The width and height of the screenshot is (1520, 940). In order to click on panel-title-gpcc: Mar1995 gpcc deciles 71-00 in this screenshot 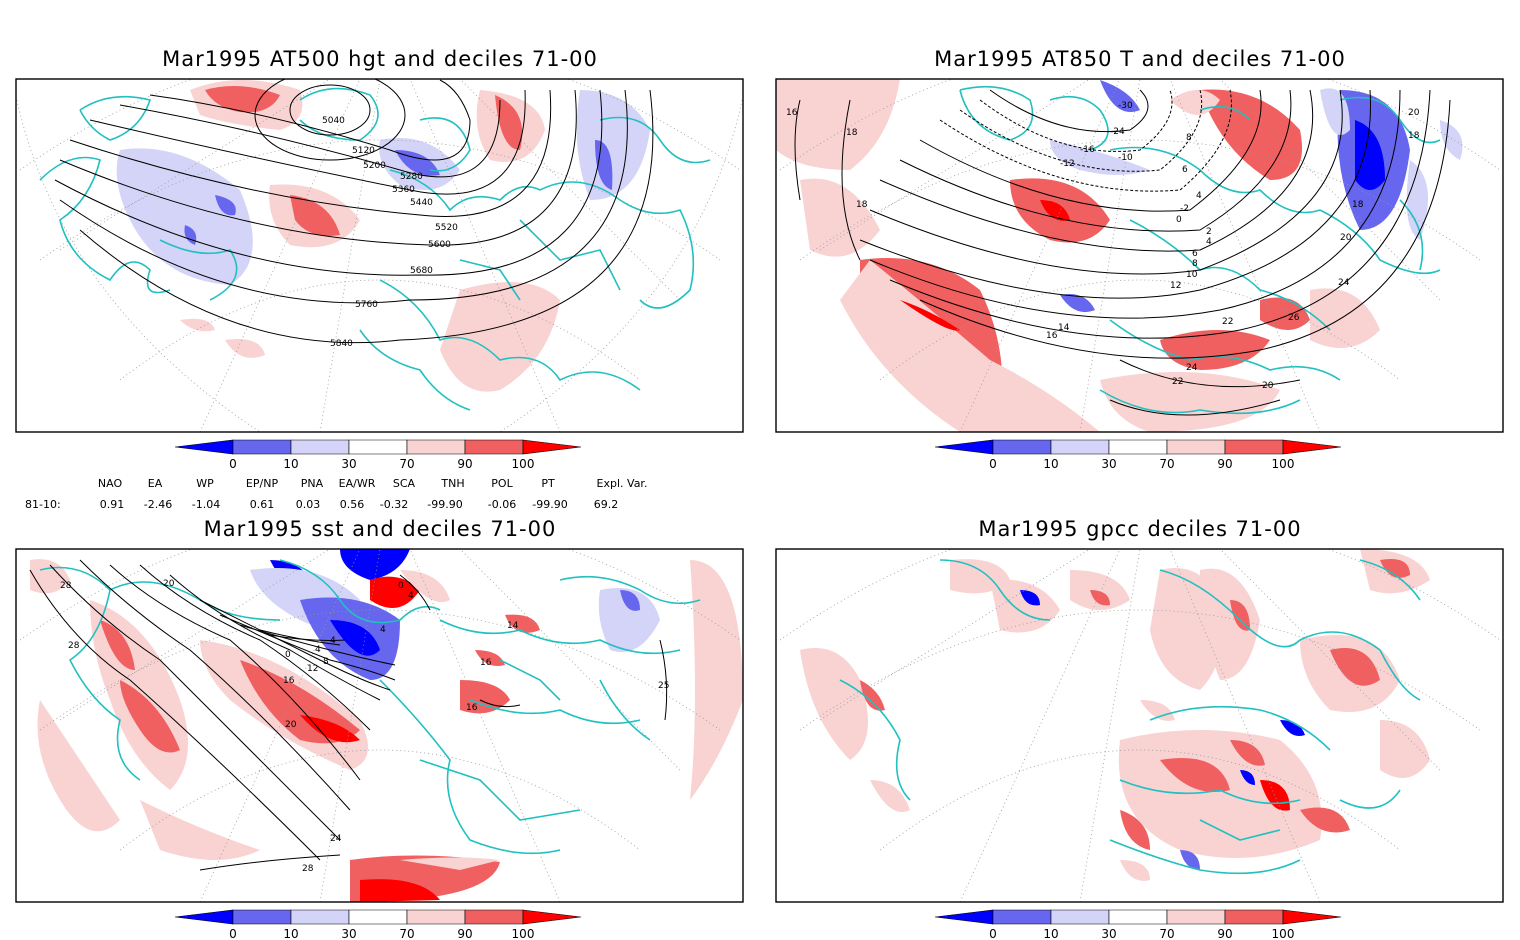, I will do `click(1139, 529)`.